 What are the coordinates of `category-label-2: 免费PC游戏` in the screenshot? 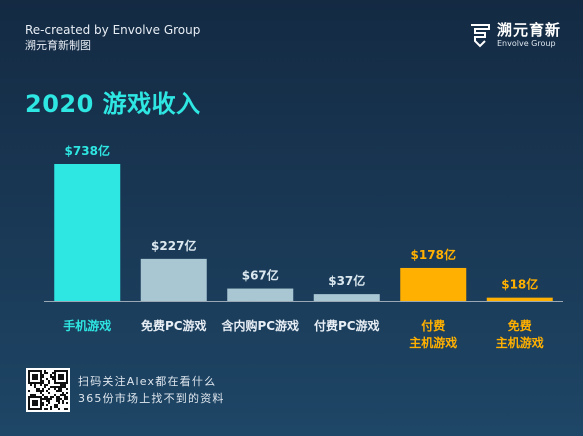 It's located at (174, 325).